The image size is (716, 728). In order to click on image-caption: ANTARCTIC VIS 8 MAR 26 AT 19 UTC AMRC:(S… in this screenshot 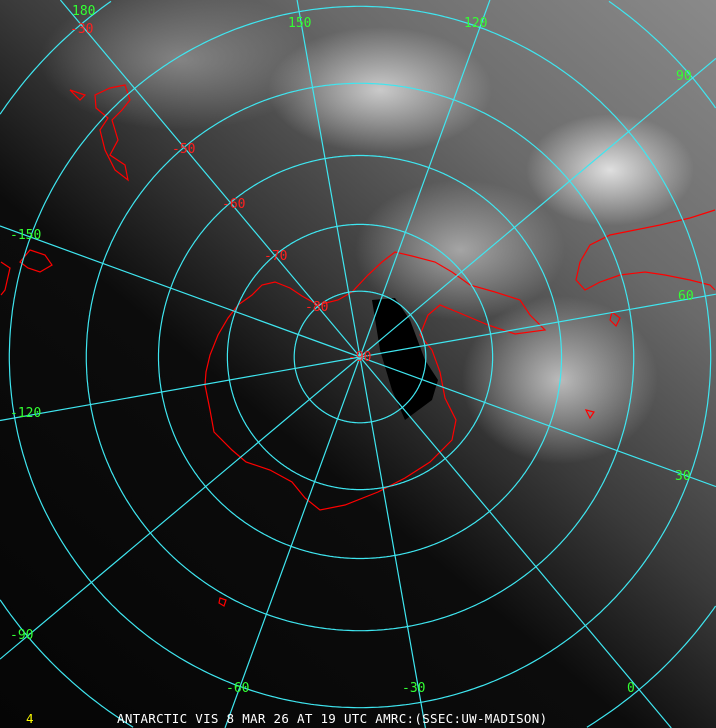, I will do `click(332, 718)`.